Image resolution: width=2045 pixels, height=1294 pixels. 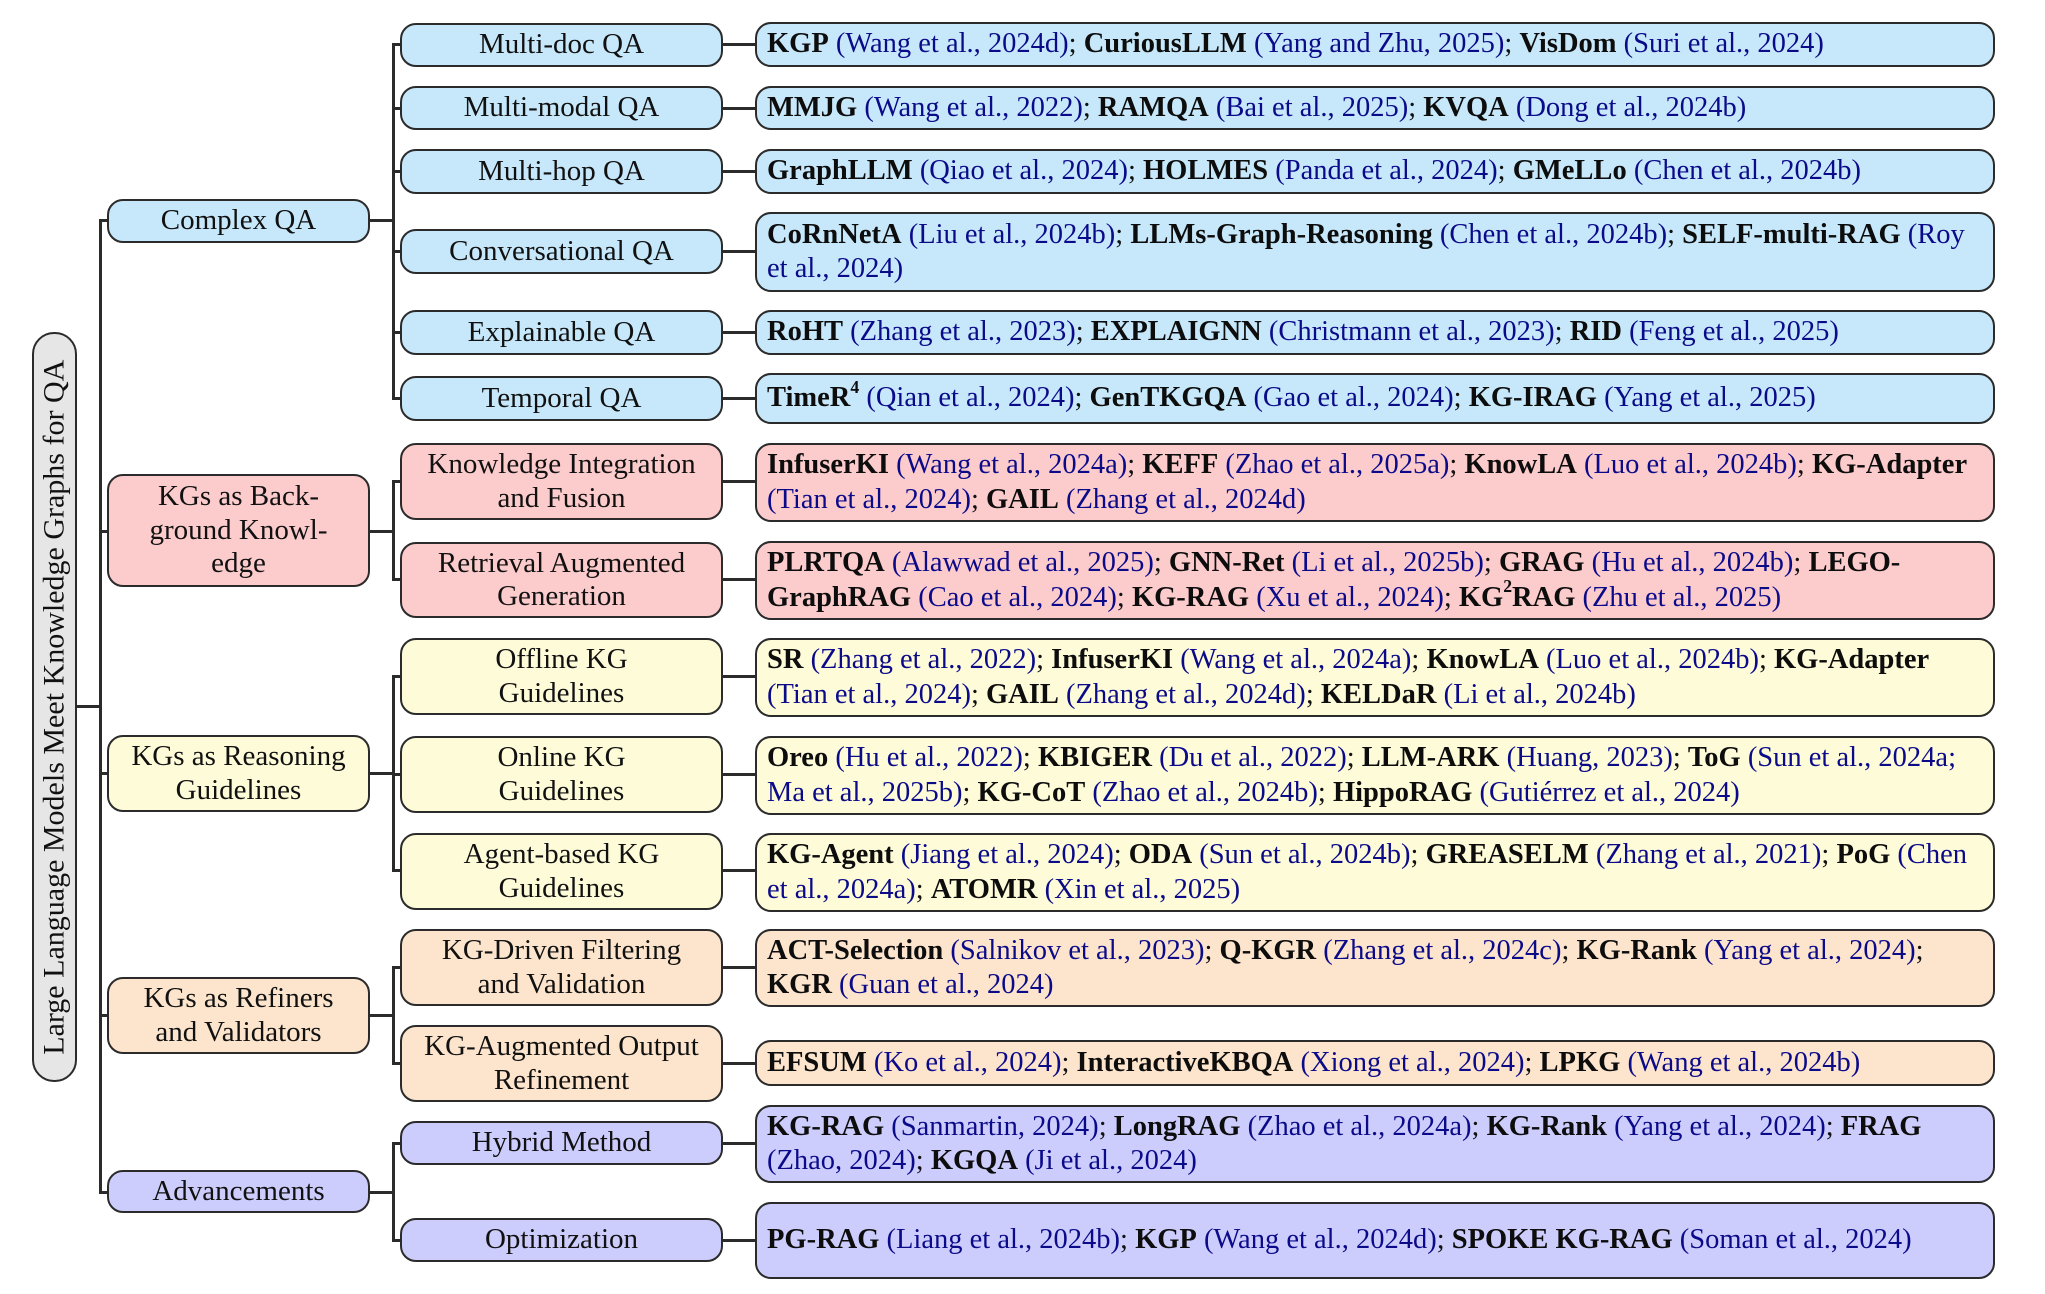 What do you see at coordinates (805, 332) in the screenshot?
I see `method-name: RoHT` at bounding box center [805, 332].